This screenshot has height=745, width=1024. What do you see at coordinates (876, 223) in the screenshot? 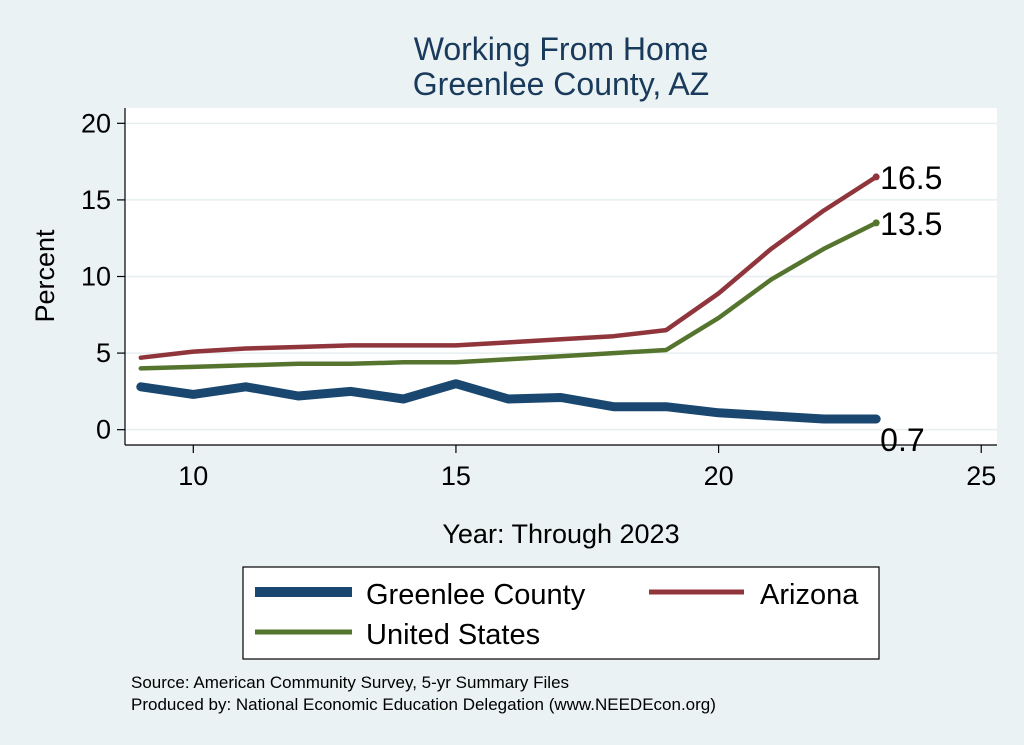
I see `end-point-united-states` at bounding box center [876, 223].